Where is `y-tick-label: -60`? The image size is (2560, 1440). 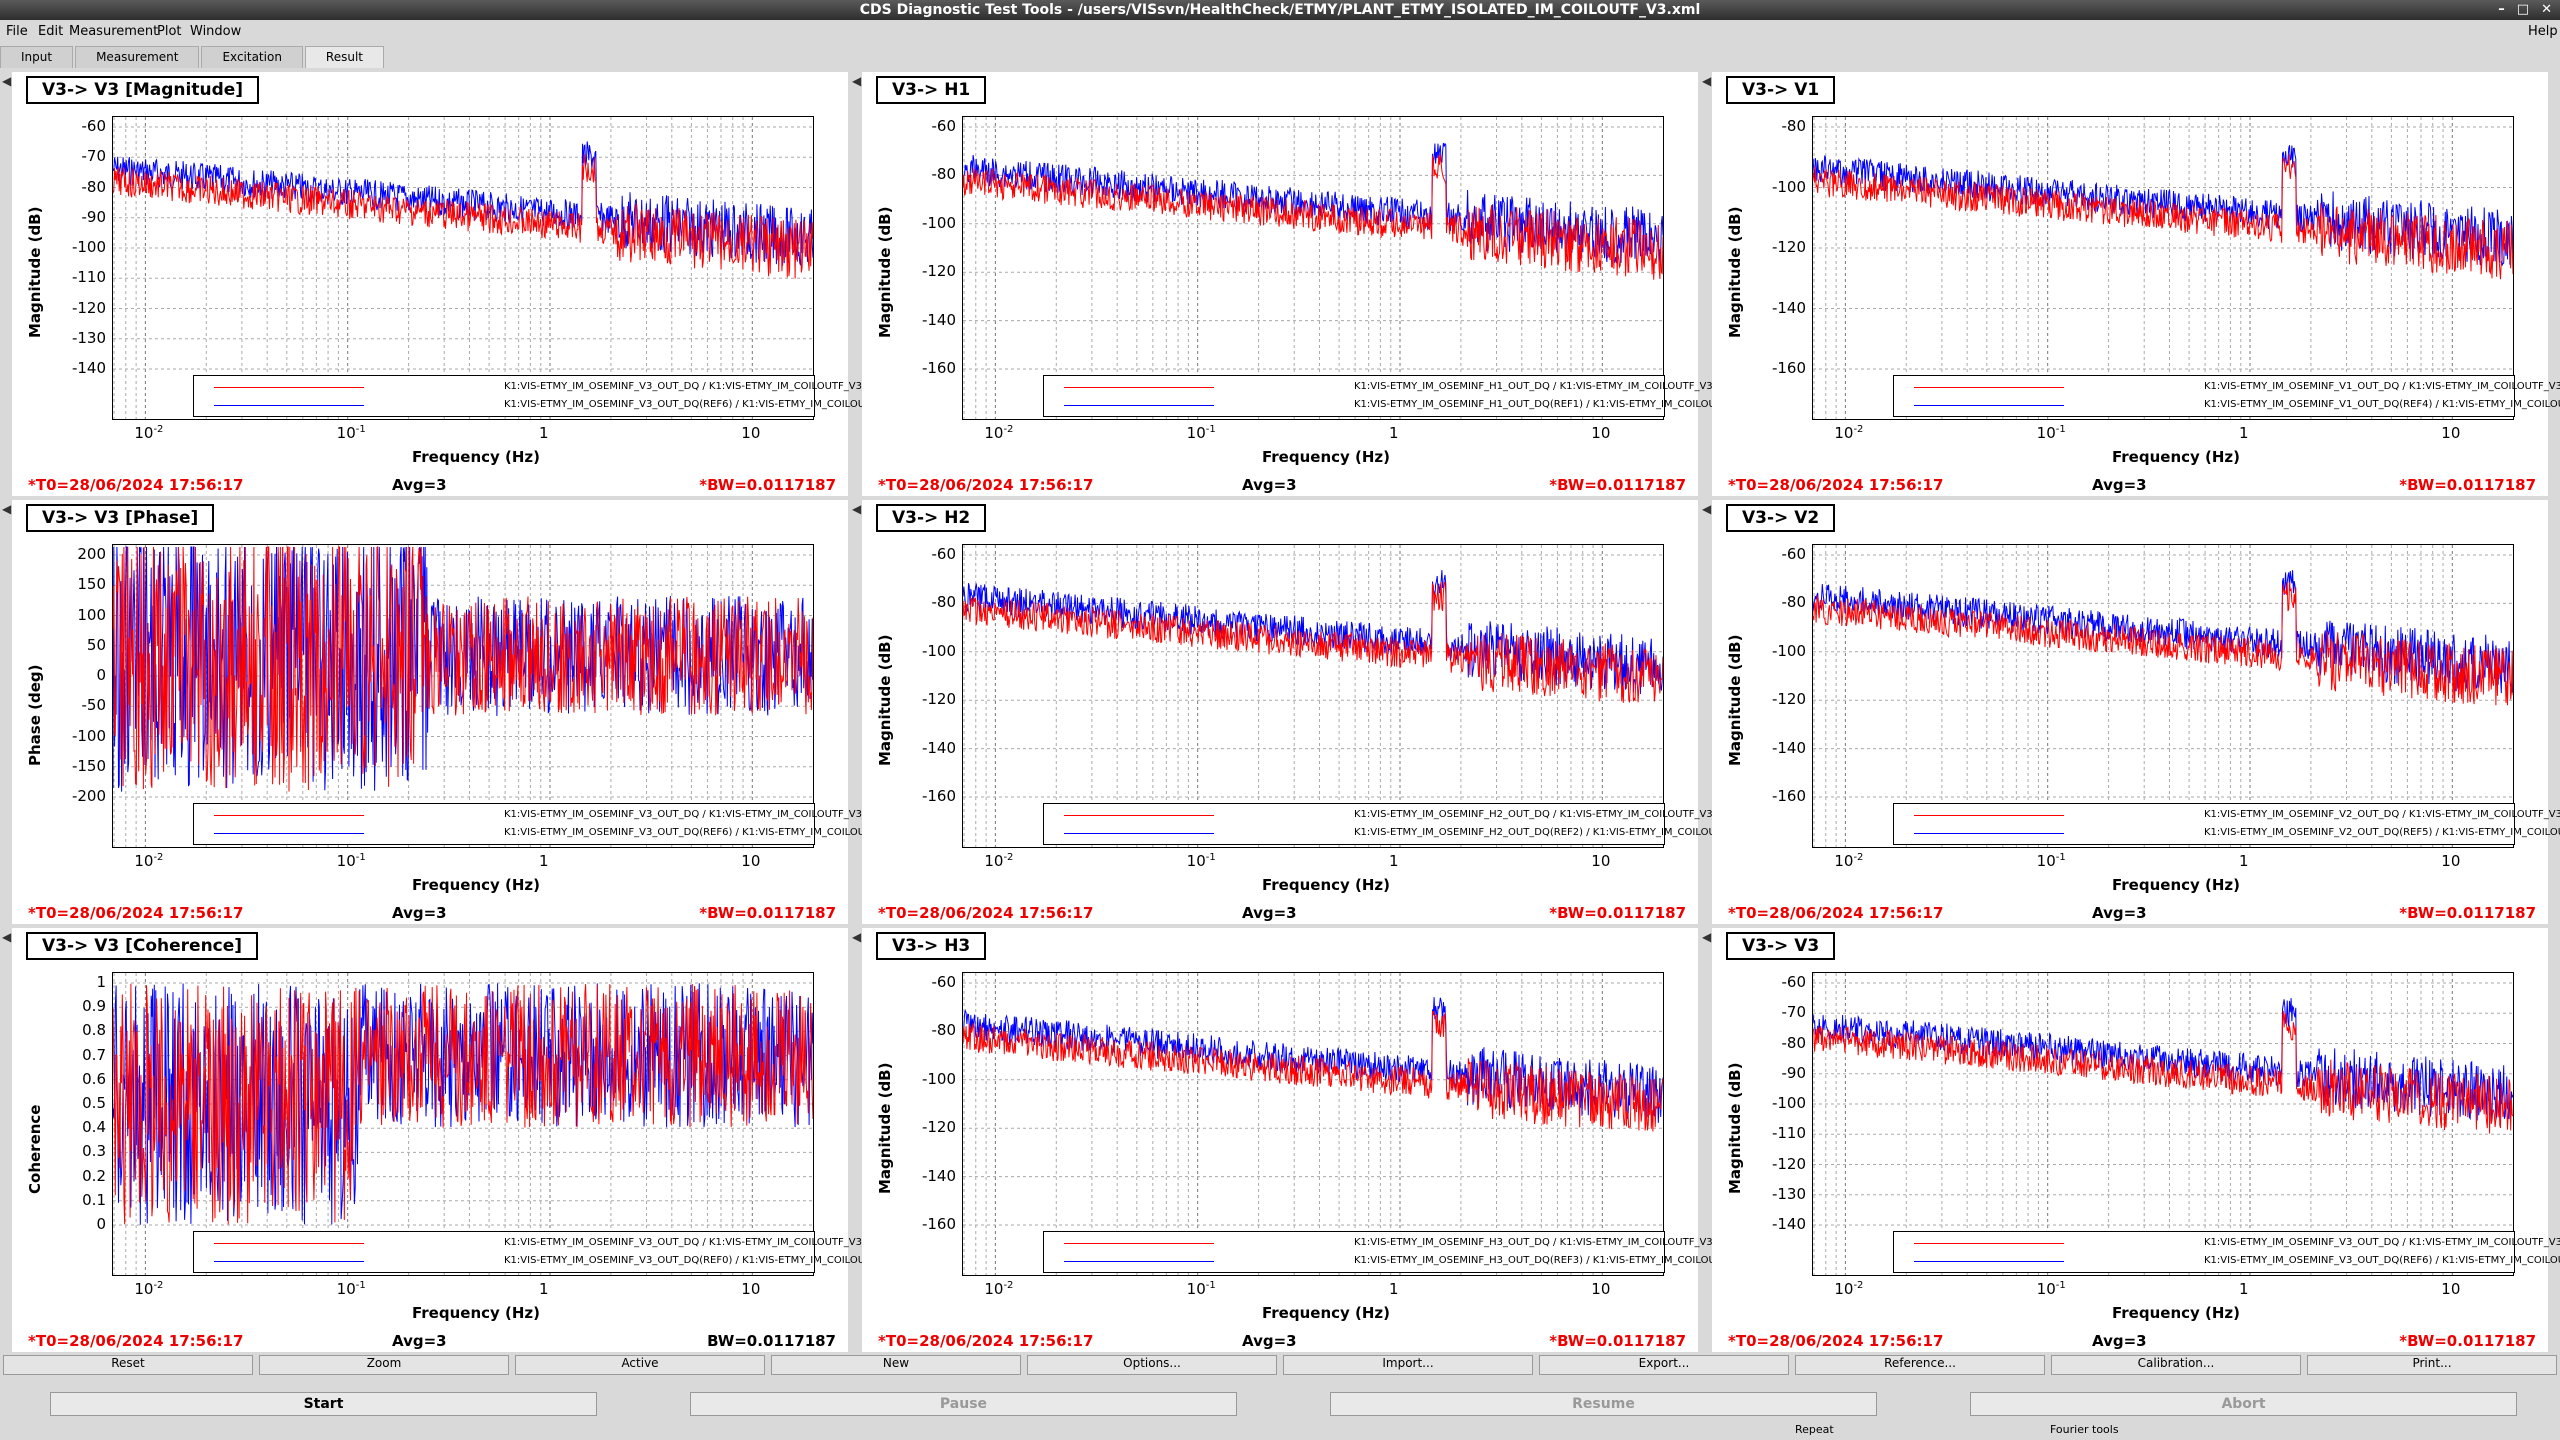 y-tick-label: -60 is located at coordinates (944, 554).